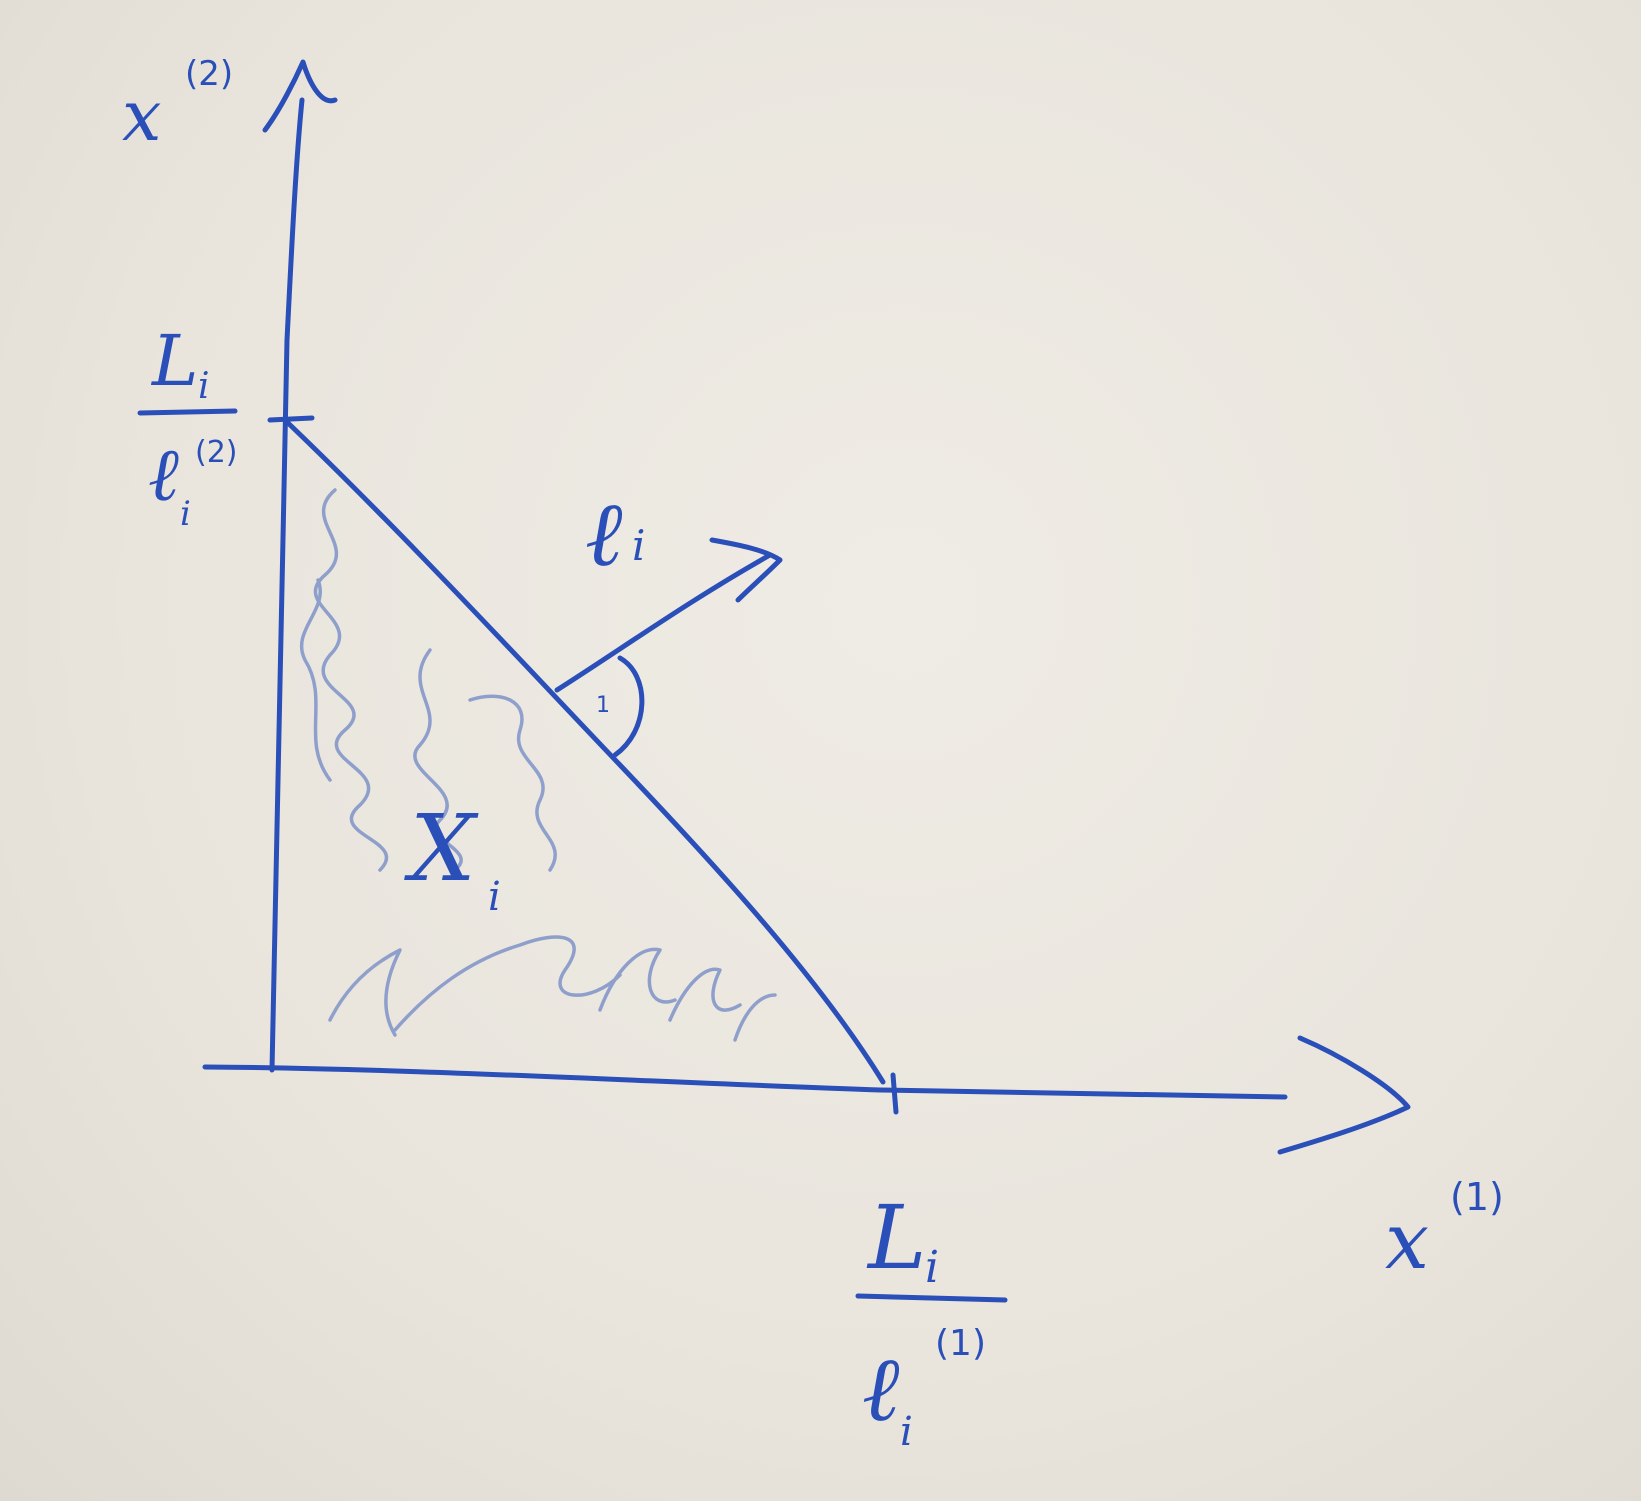  Describe the element at coordinates (745, 1082) in the screenshot. I see `x-axis` at that location.